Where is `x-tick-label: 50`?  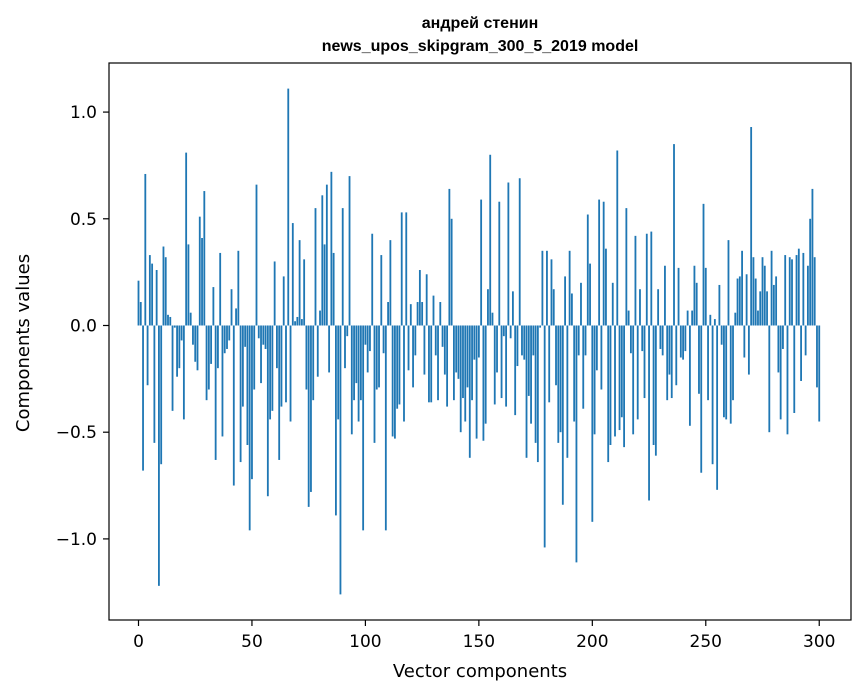
x-tick-label: 50 is located at coordinates (252, 642).